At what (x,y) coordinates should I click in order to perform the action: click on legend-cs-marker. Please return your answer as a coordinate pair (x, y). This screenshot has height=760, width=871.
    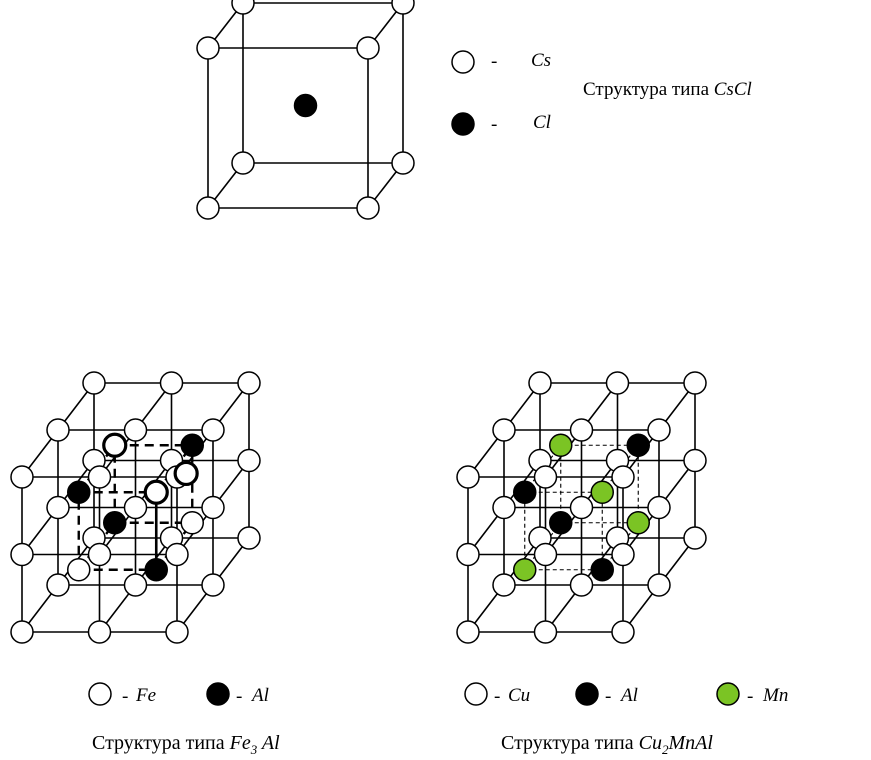
    Looking at the image, I should click on (463, 62).